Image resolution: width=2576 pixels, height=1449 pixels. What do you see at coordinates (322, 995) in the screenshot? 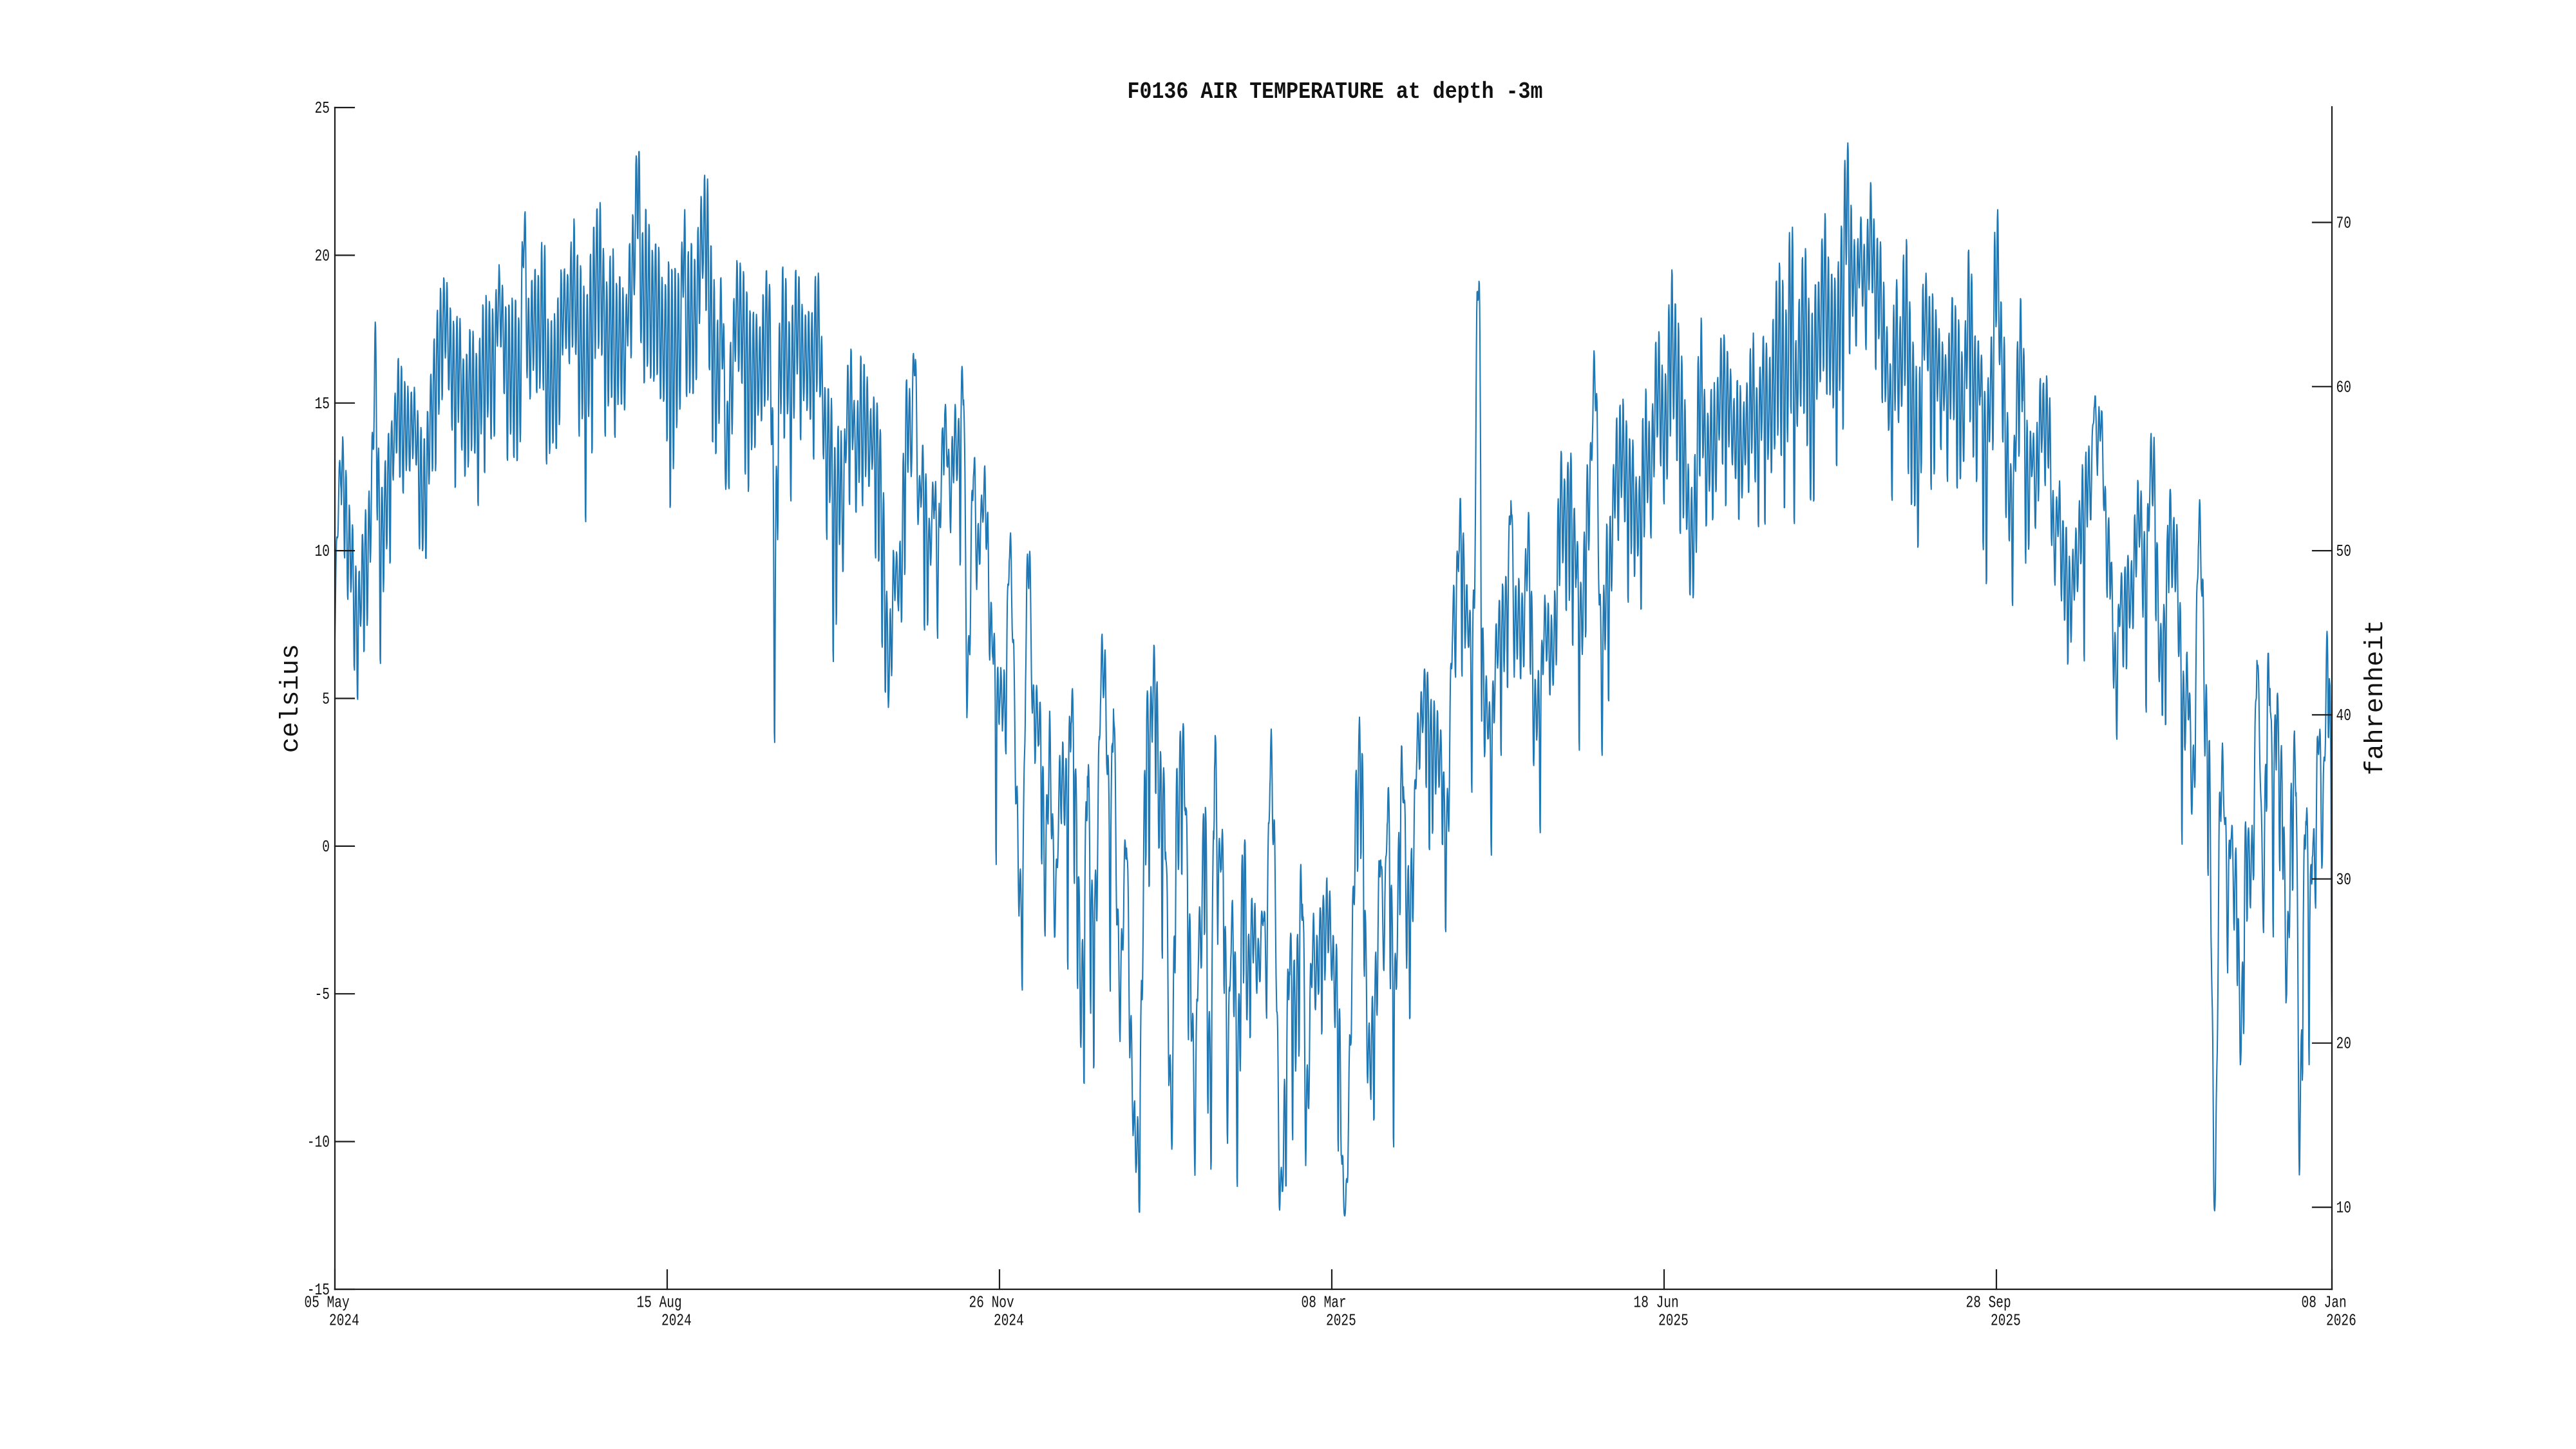
I see `svg-text: -5` at bounding box center [322, 995].